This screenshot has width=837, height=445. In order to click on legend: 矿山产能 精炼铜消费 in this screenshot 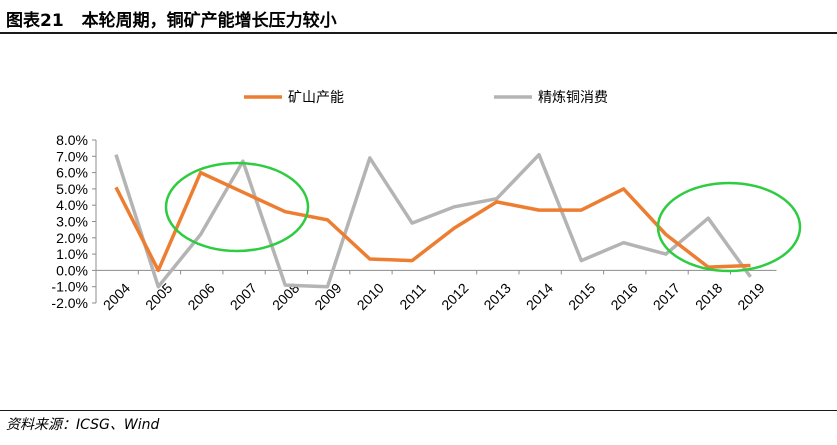, I will do `click(426, 98)`.